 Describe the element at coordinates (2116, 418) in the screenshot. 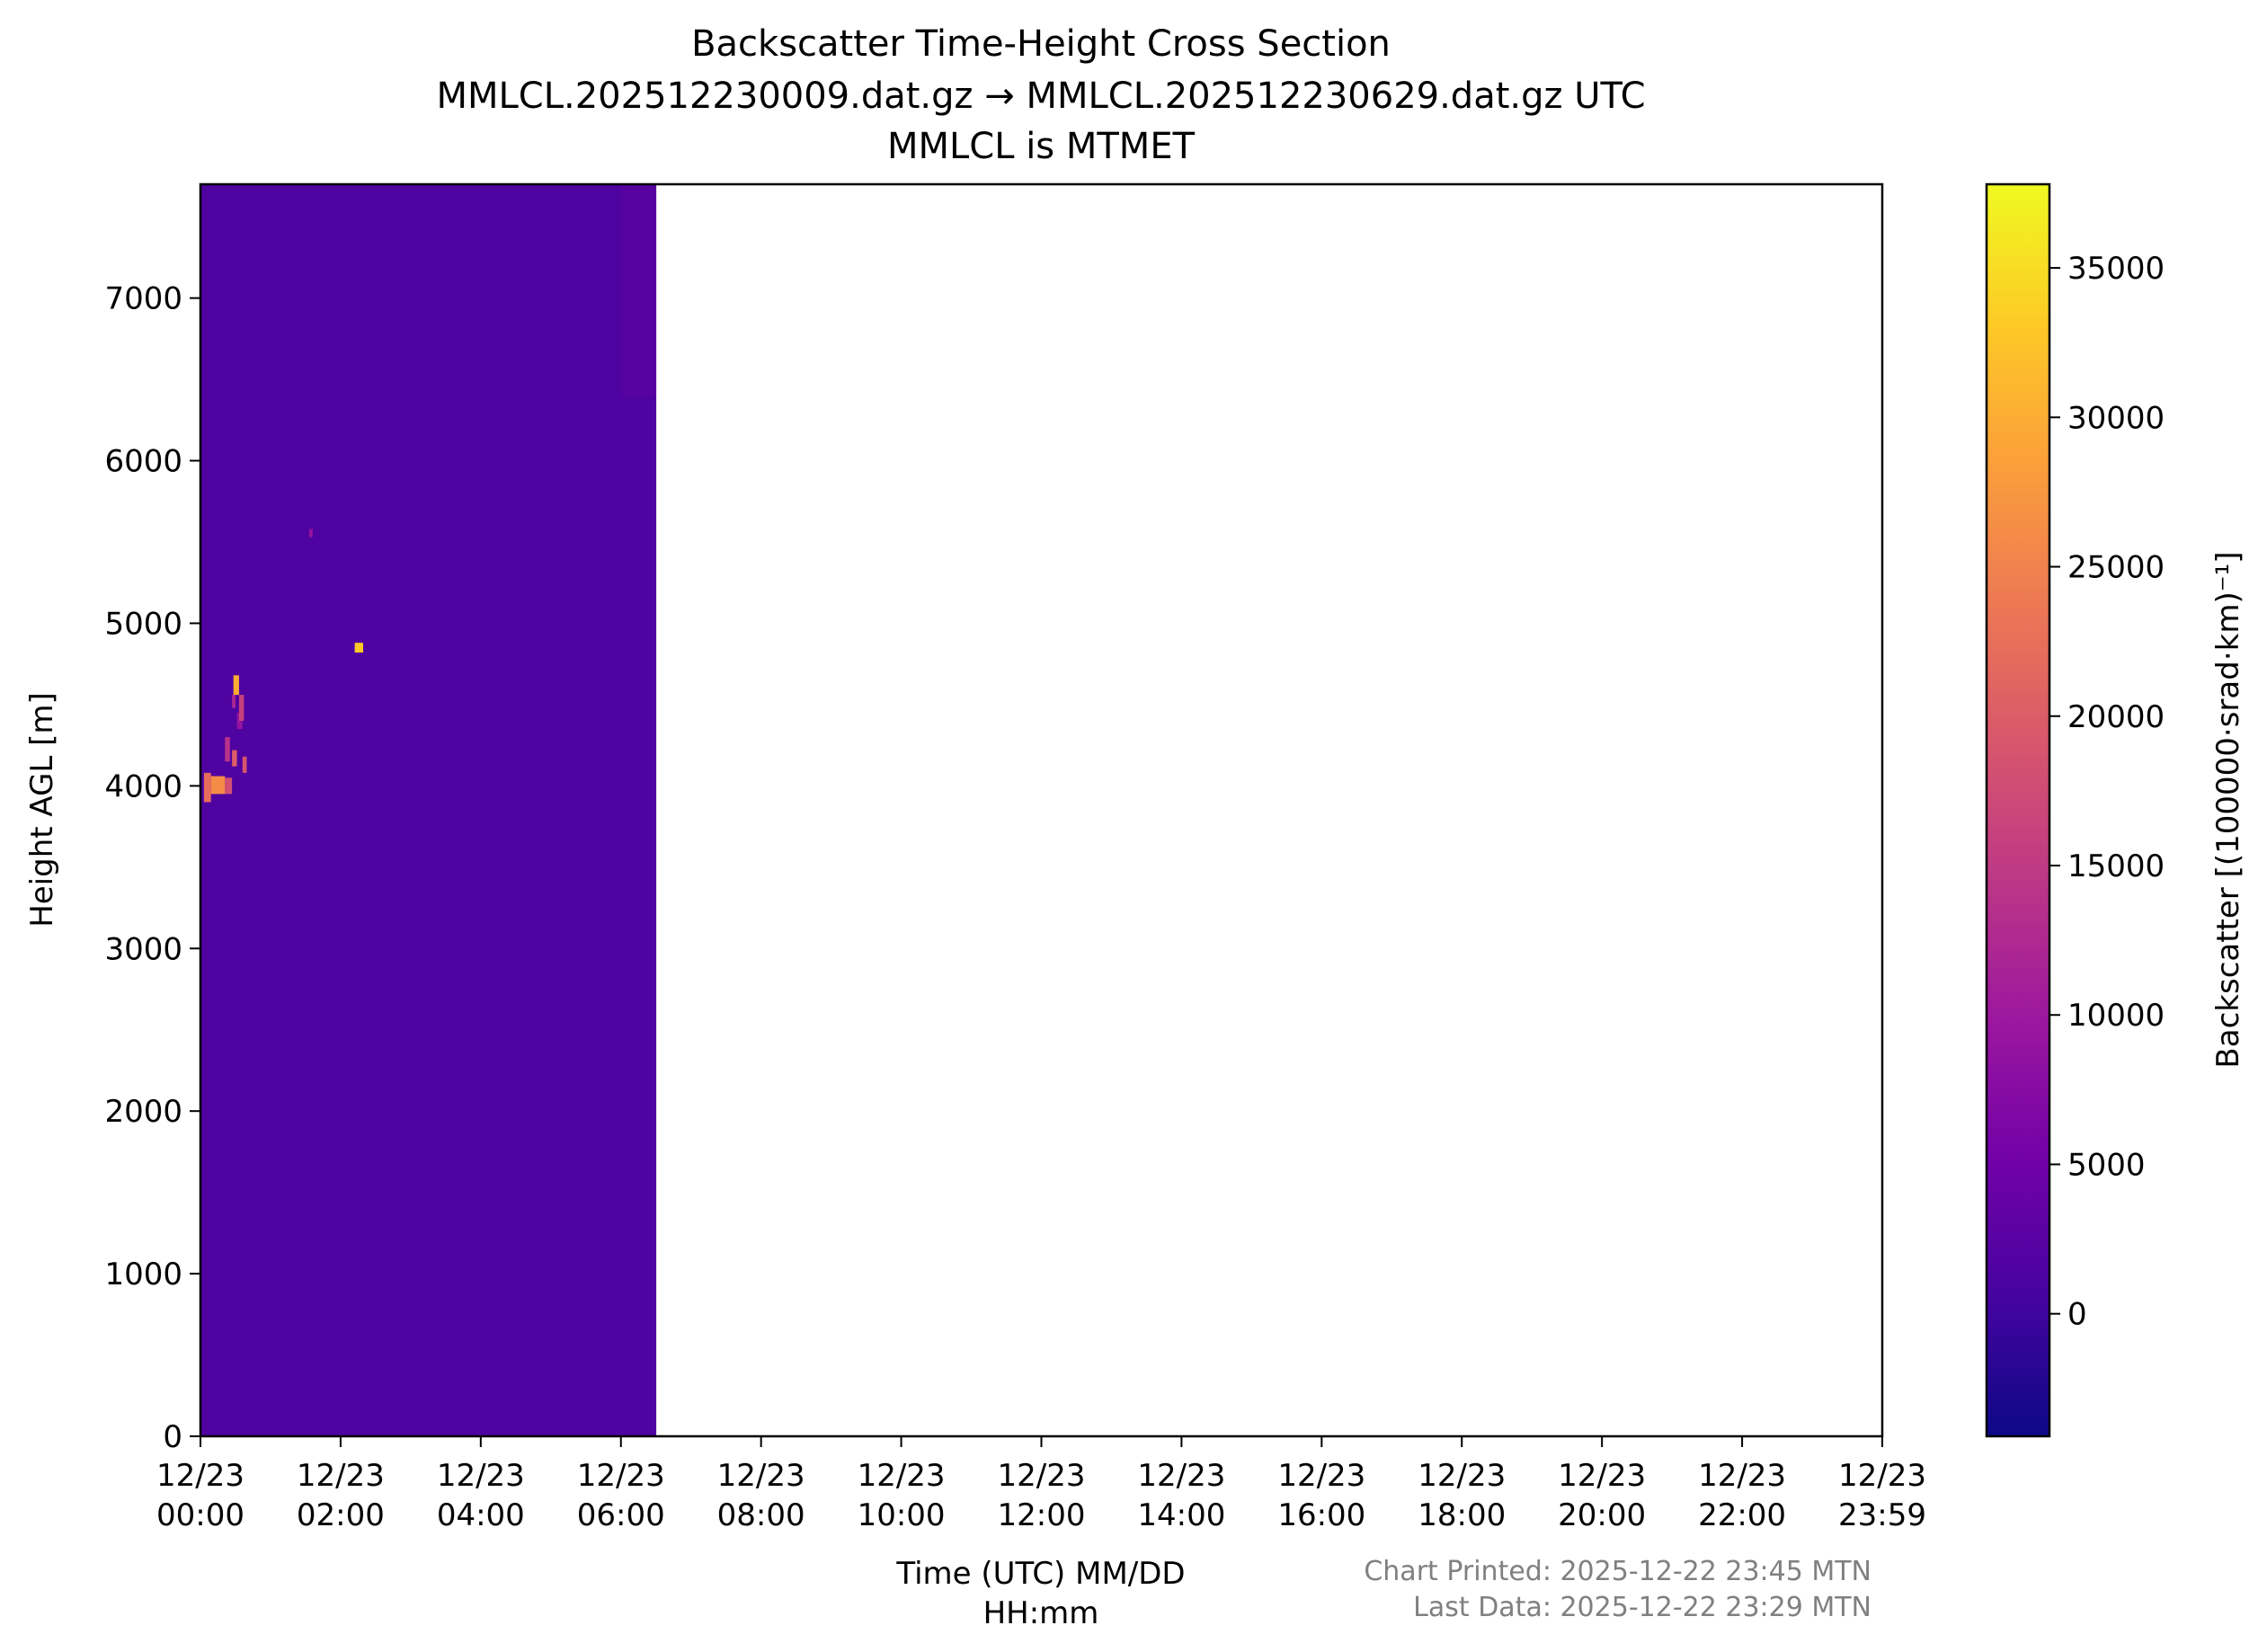

I see `colorbar-tick-label: 30000` at that location.